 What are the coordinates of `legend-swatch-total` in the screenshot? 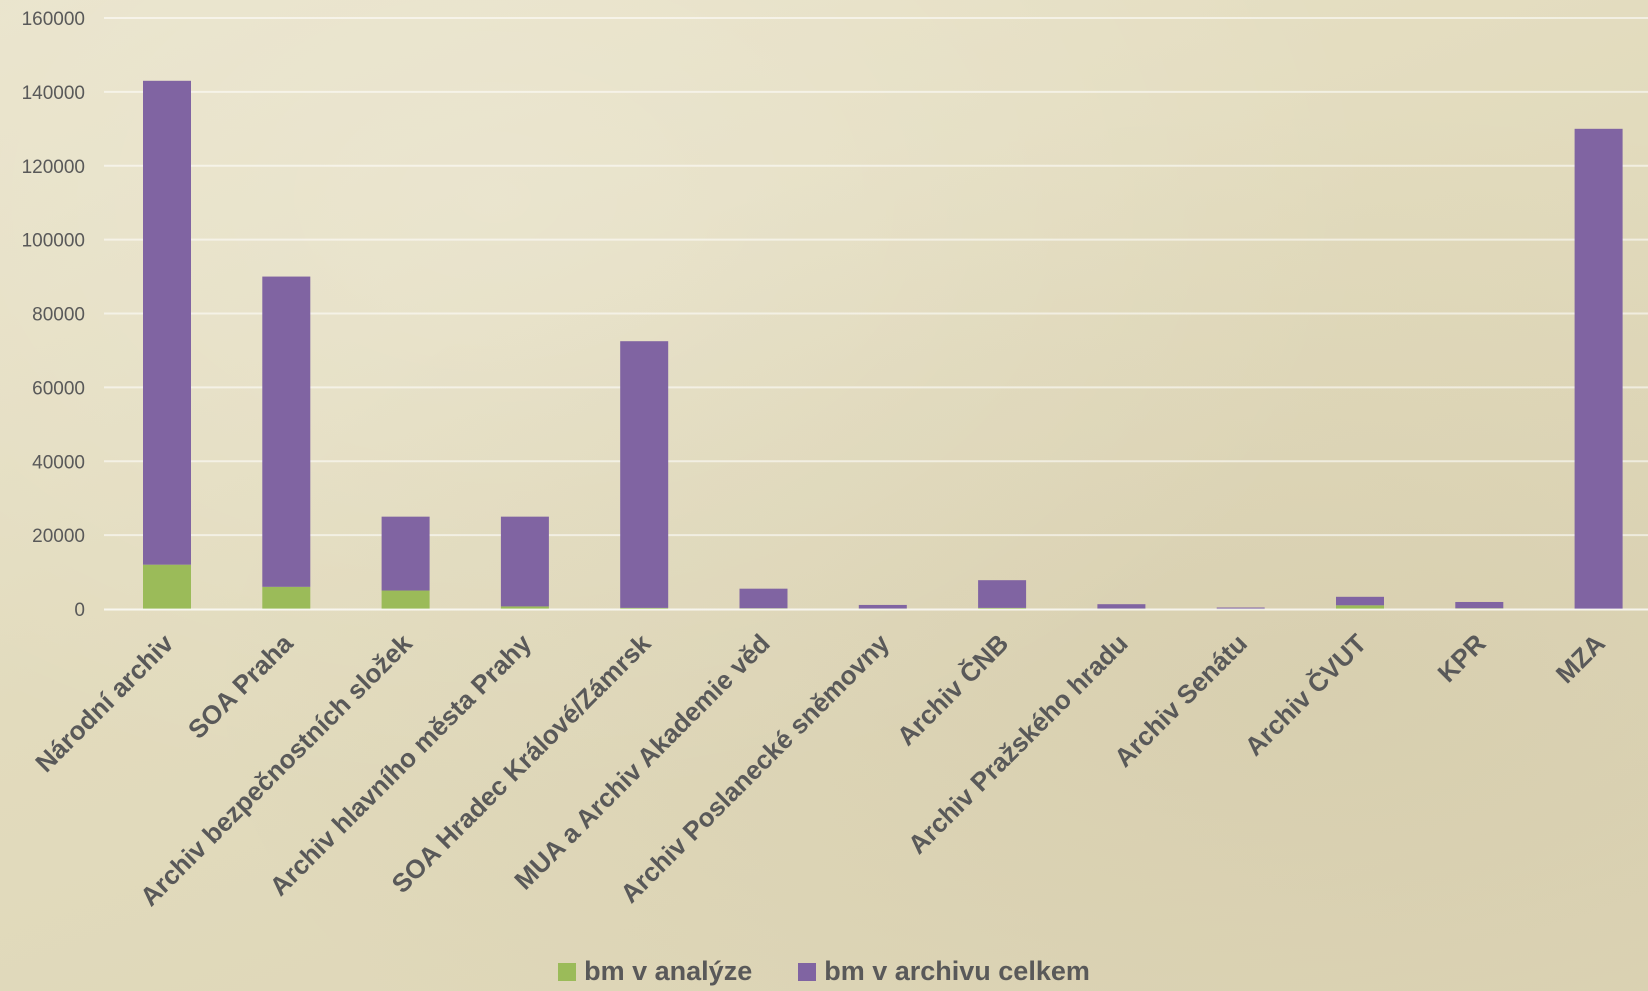 It's located at (807, 971).